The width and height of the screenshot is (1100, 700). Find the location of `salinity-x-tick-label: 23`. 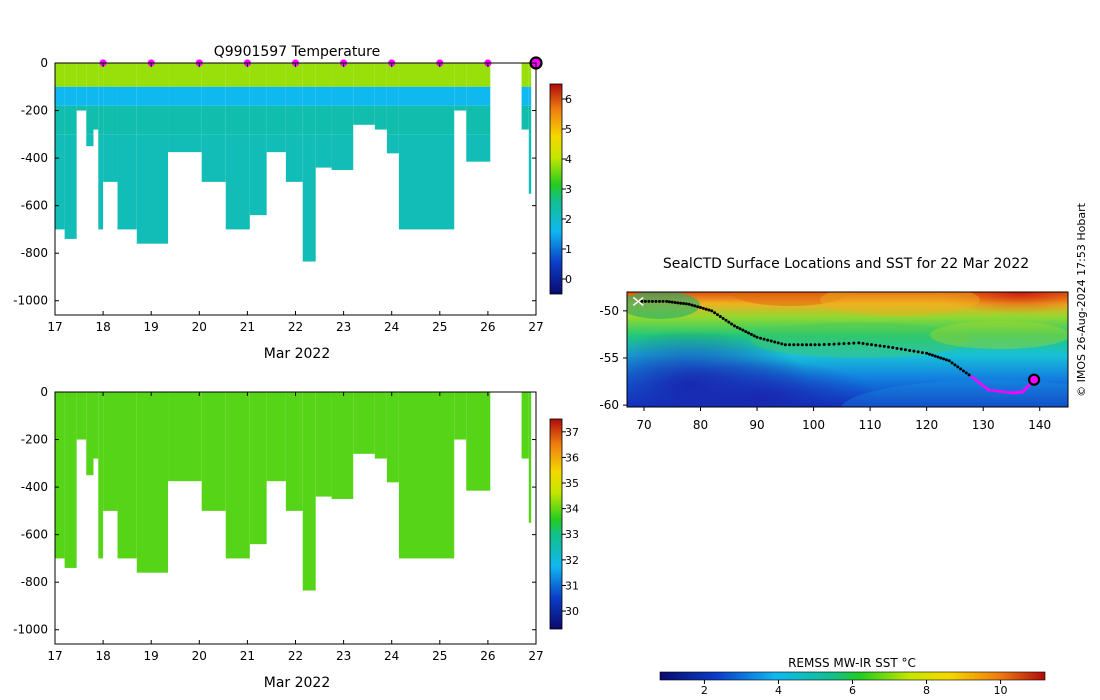

salinity-x-tick-label: 23 is located at coordinates (343, 656).